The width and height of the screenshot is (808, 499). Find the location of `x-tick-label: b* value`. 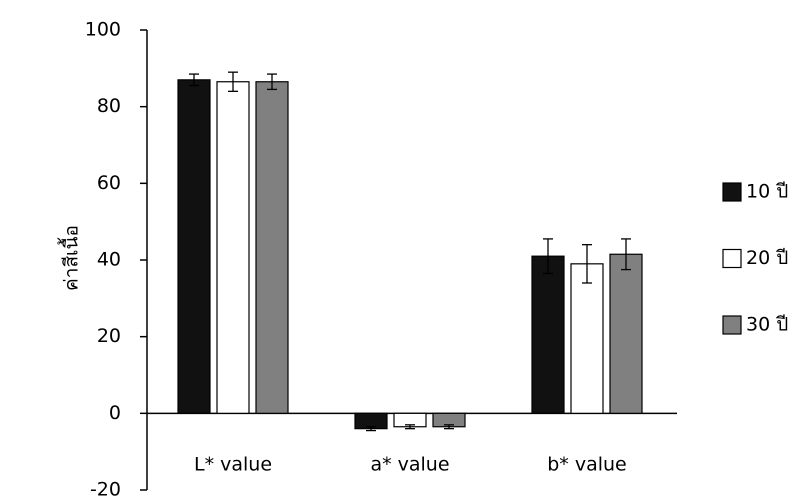

x-tick-label: b* value is located at coordinates (587, 465).